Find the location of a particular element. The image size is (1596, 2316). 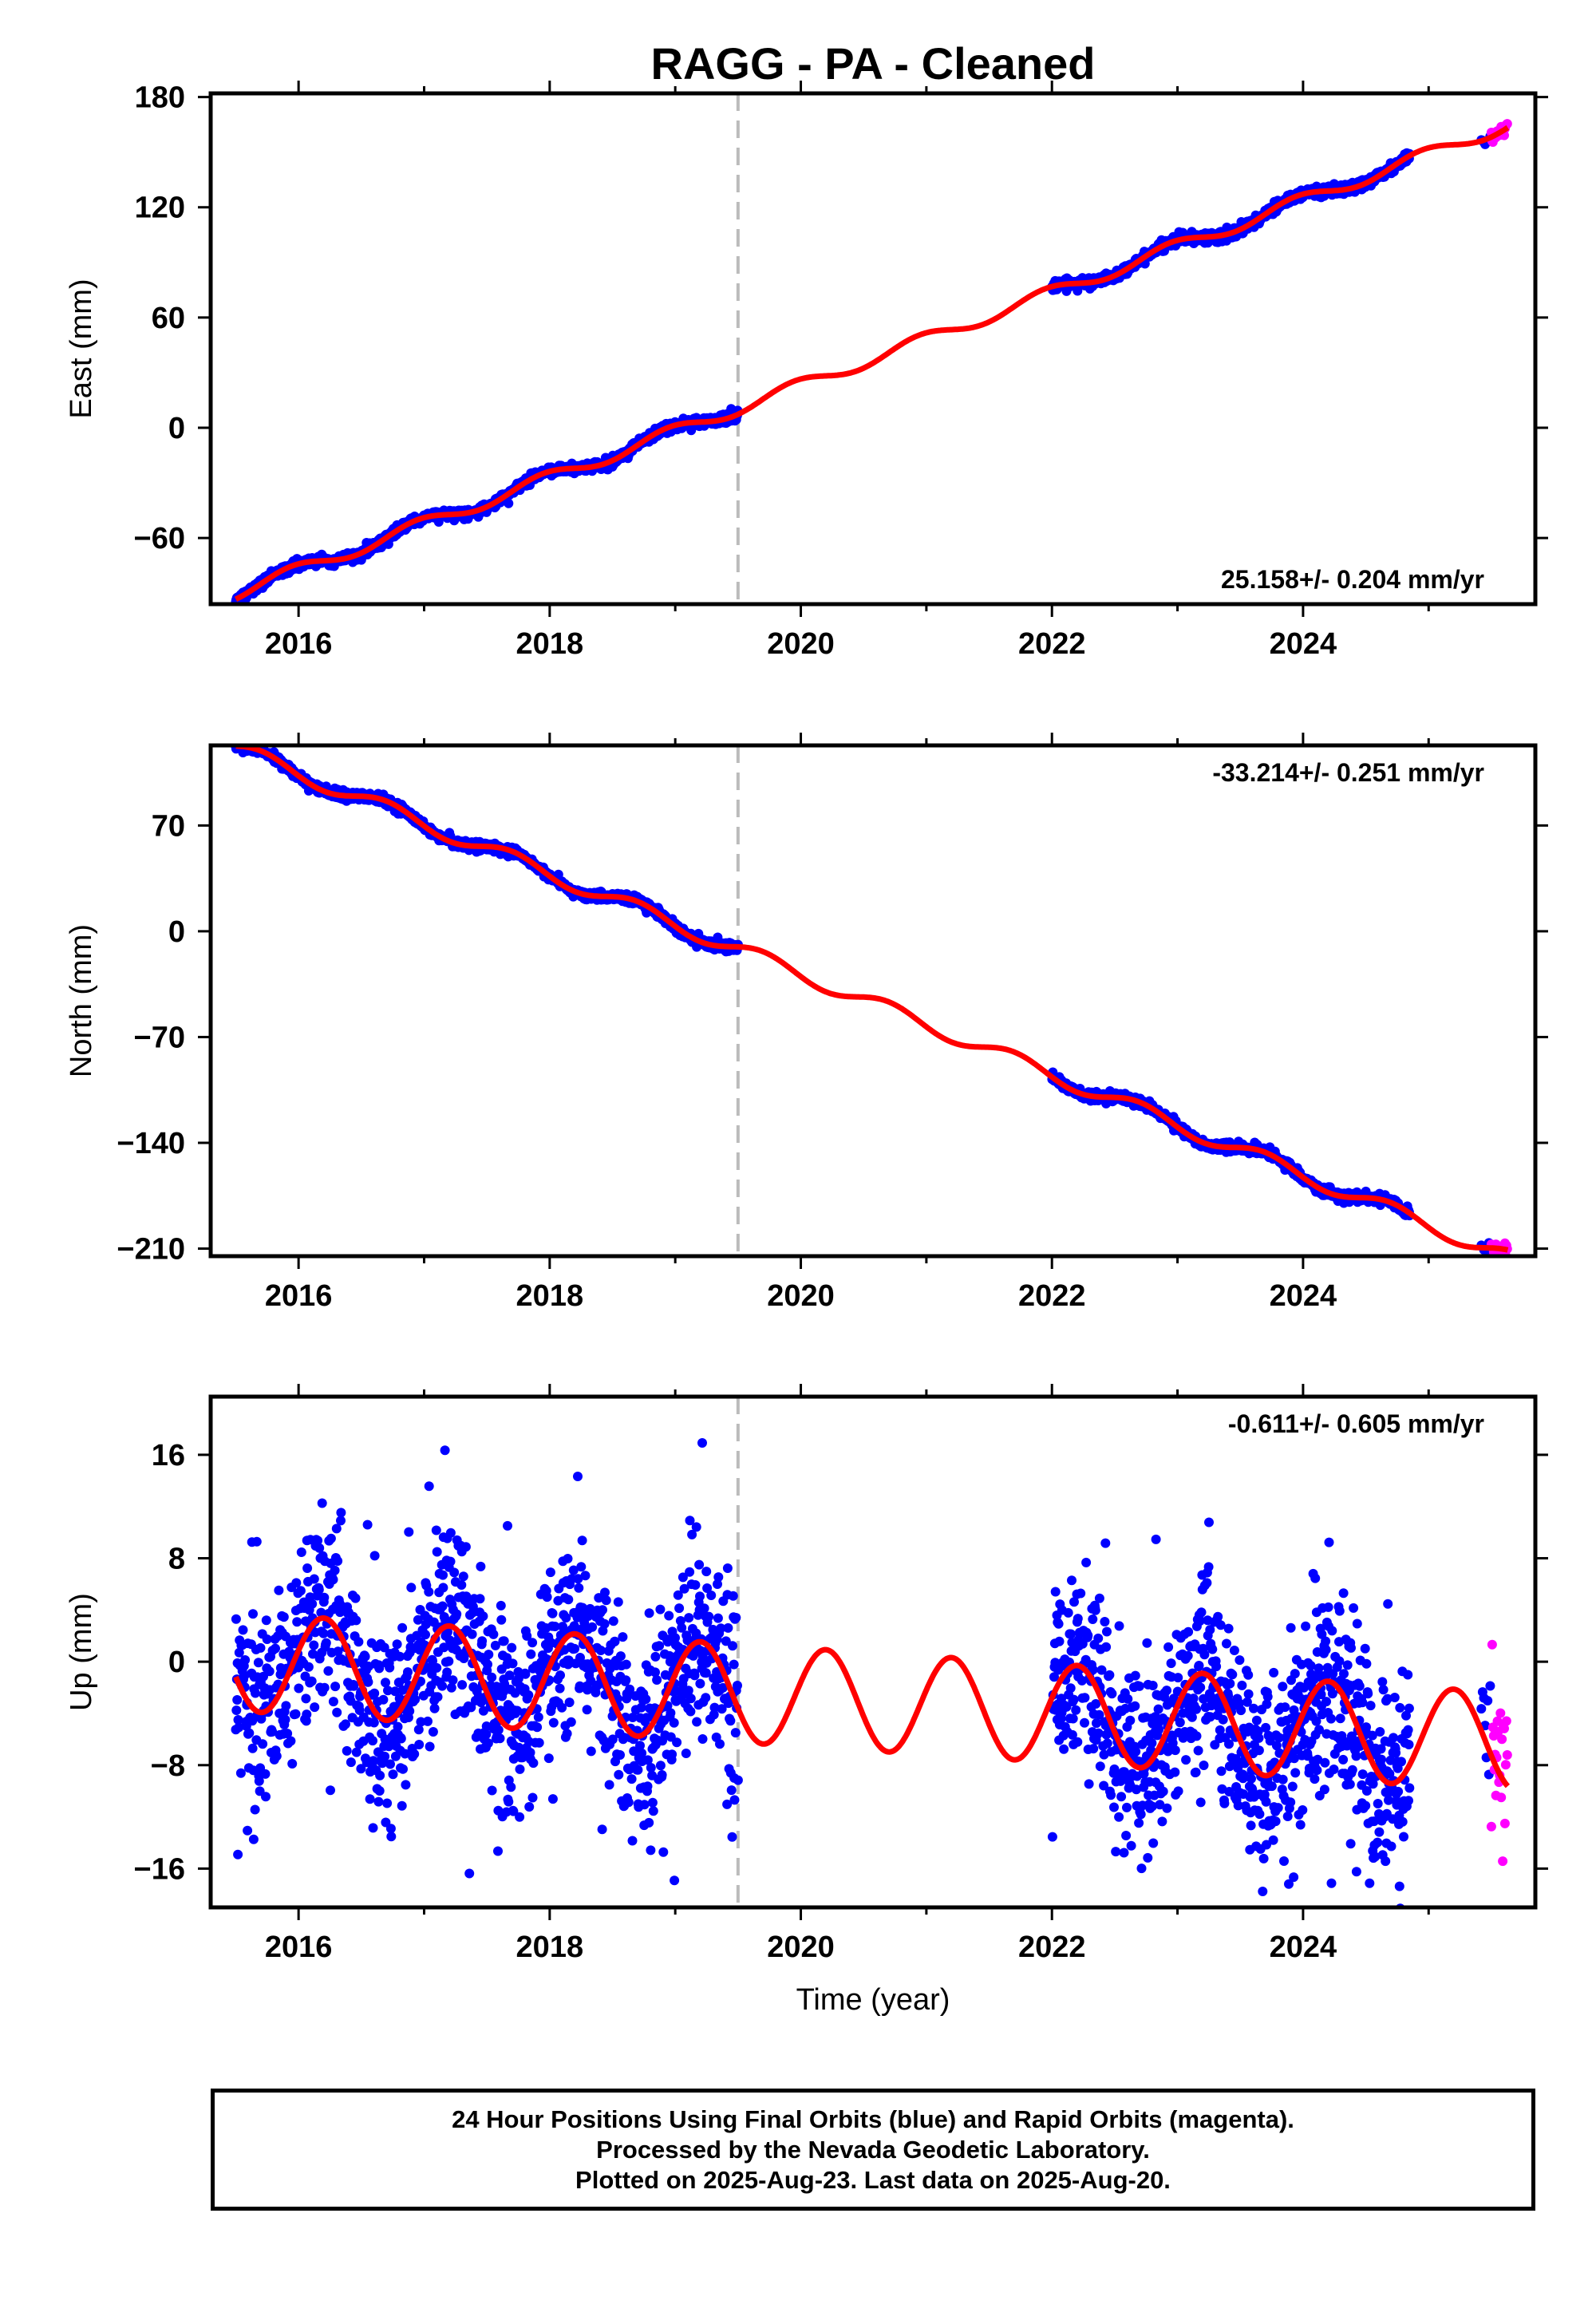

x-tick-label: 2020 is located at coordinates (801, 1296).